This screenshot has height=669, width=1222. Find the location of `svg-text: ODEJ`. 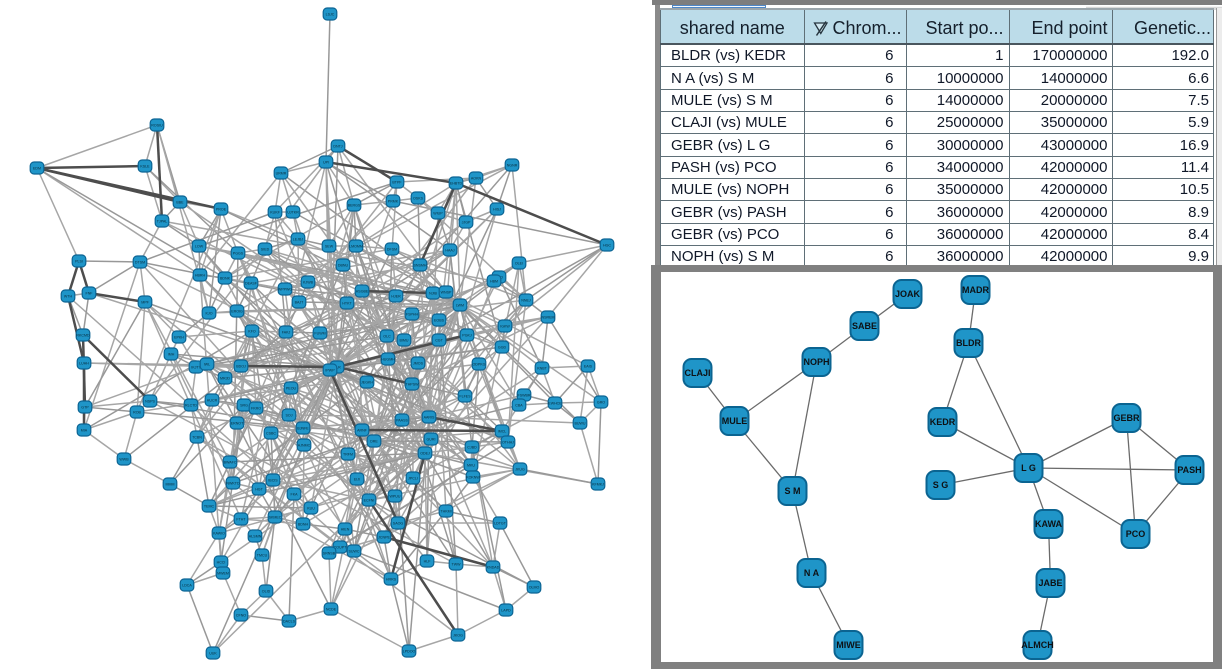

svg-text: ODEJ is located at coordinates (425, 454).